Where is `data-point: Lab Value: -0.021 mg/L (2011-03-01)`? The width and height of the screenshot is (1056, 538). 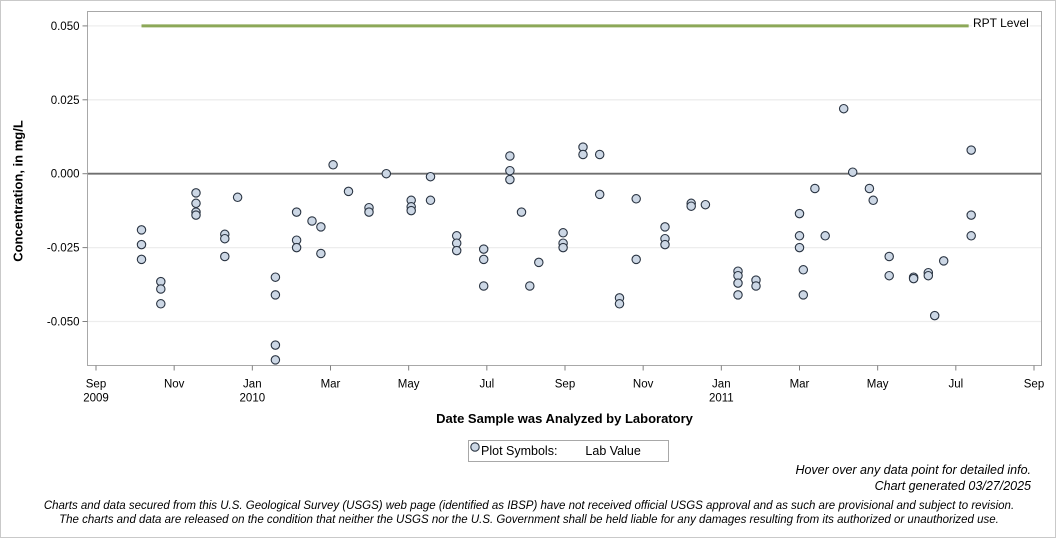 data-point: Lab Value: -0.021 mg/L (2011-03-01) is located at coordinates (799, 236).